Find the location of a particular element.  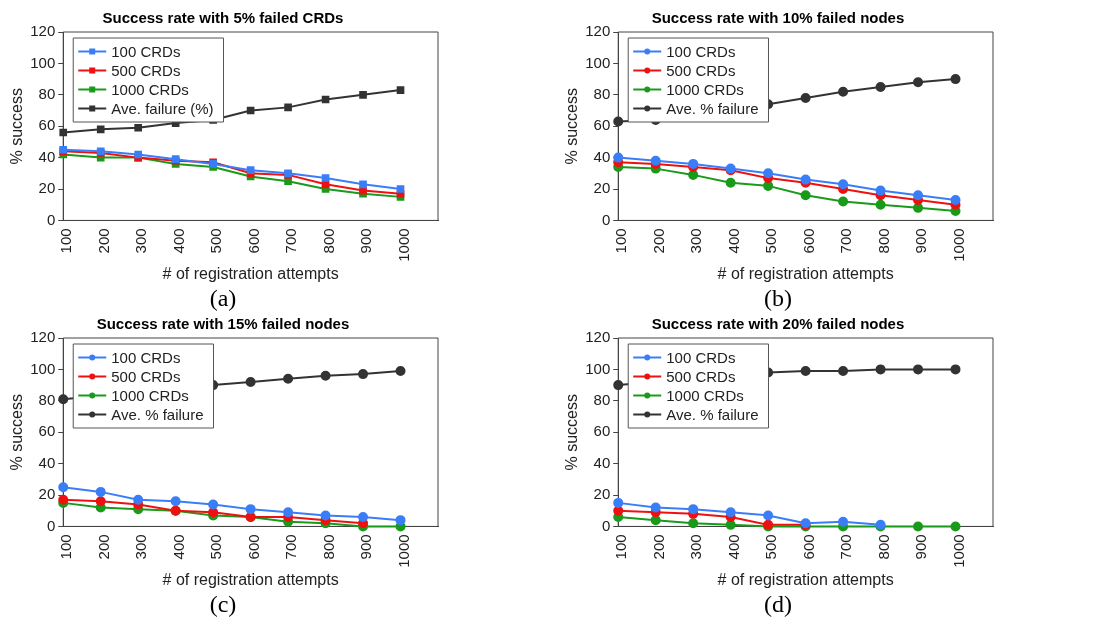

text: (d) is located at coordinates (778, 604).